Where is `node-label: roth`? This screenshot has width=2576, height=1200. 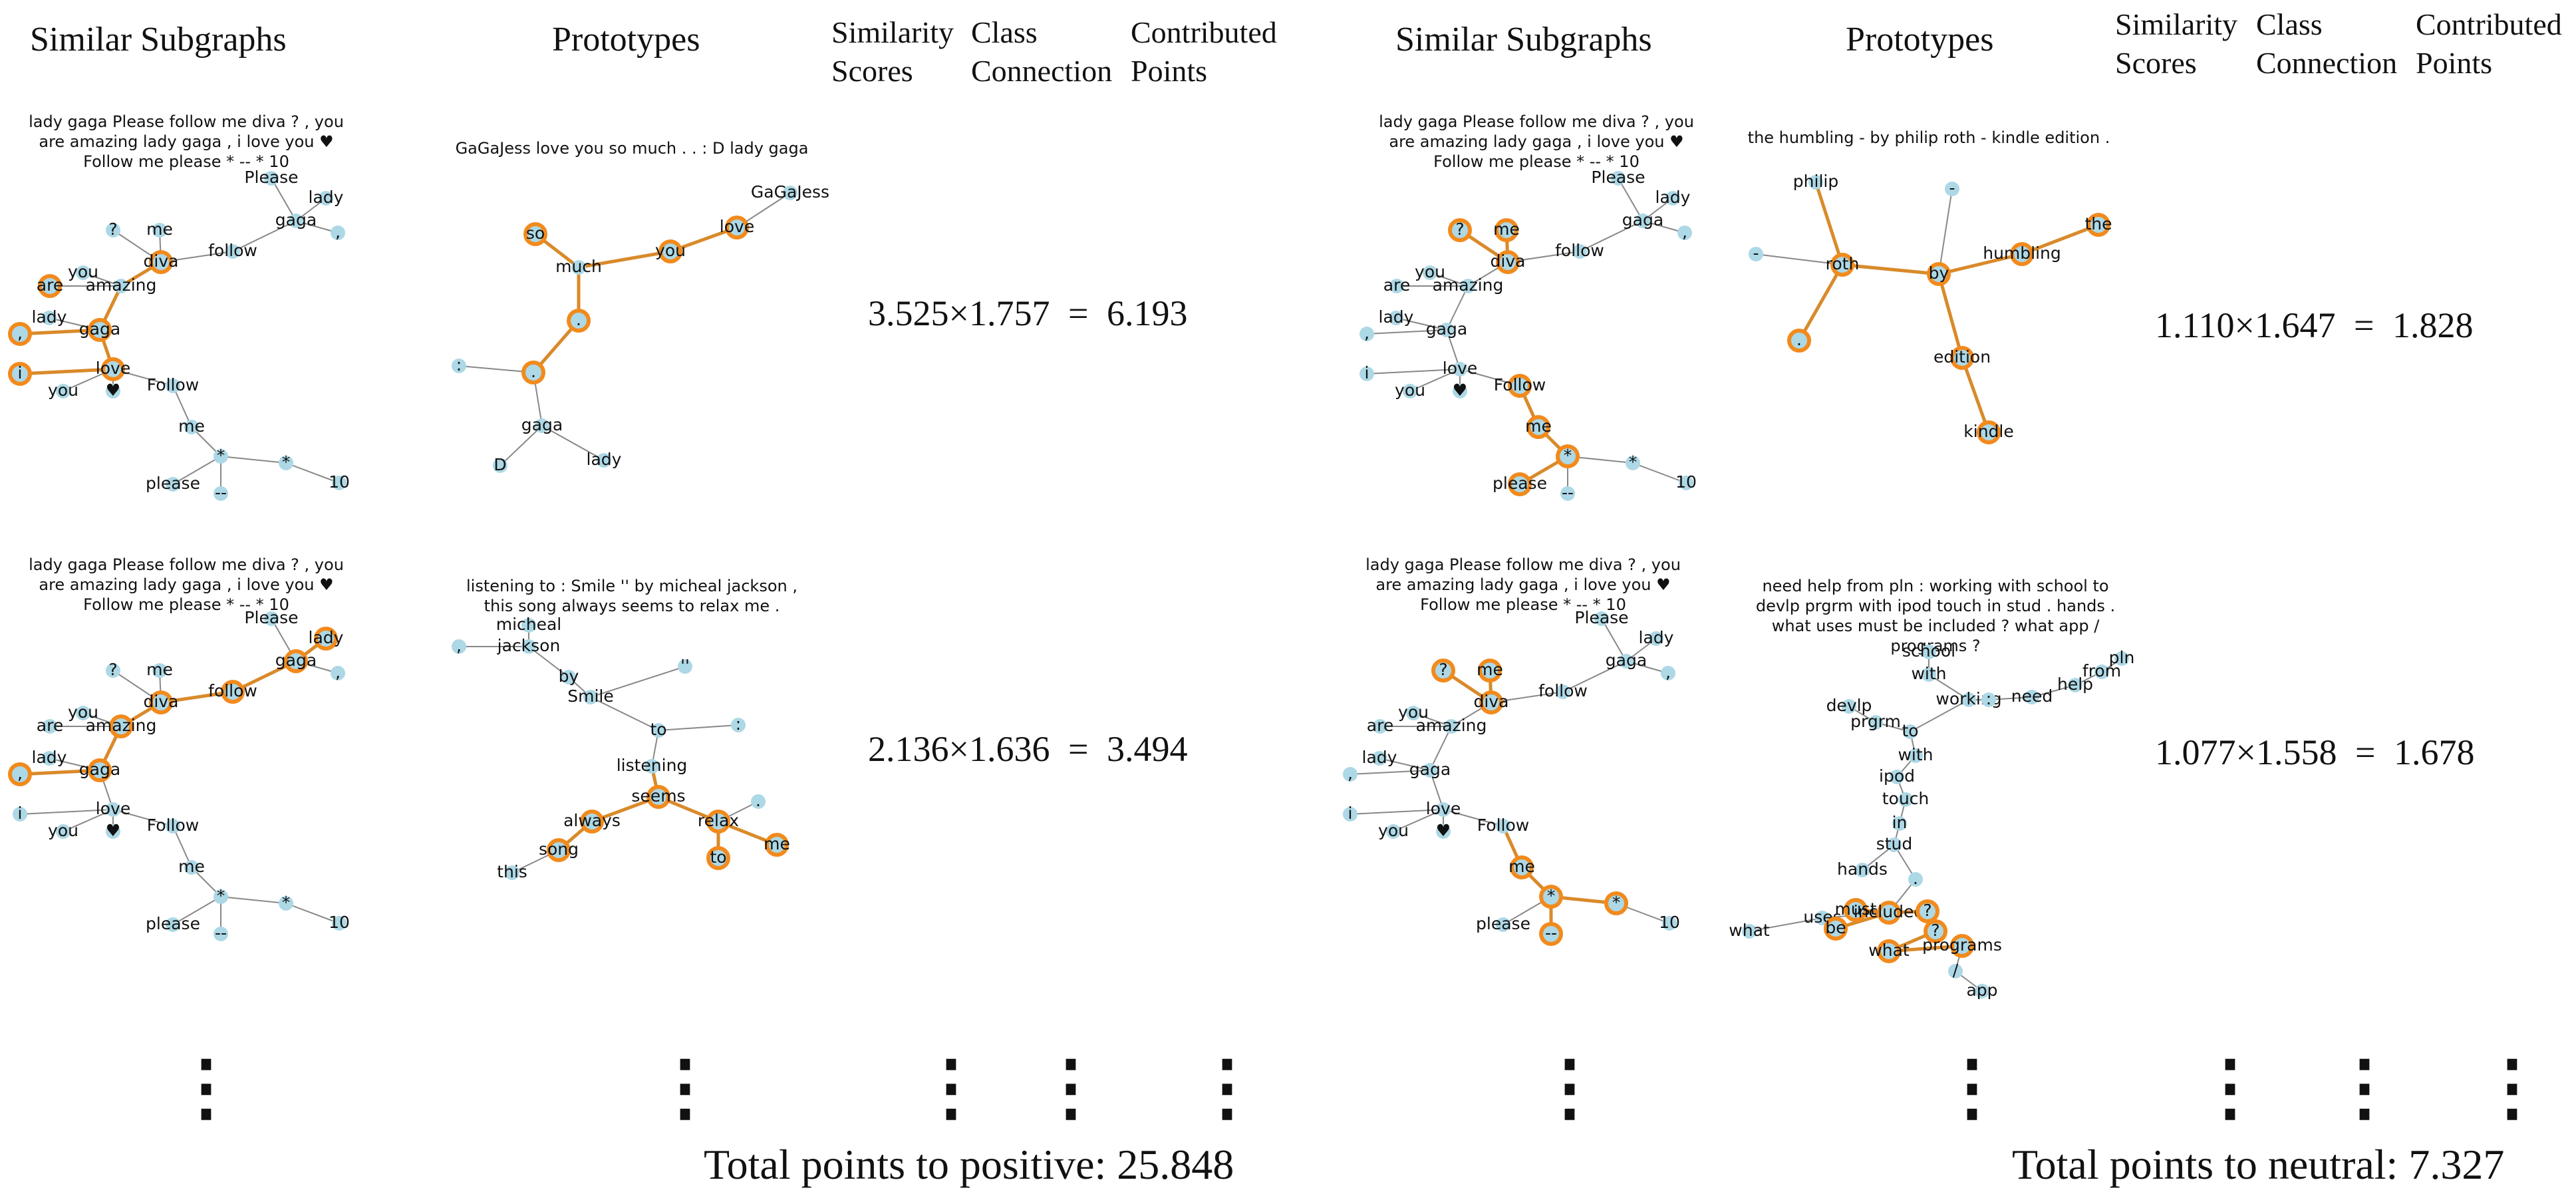
node-label: roth is located at coordinates (1843, 263).